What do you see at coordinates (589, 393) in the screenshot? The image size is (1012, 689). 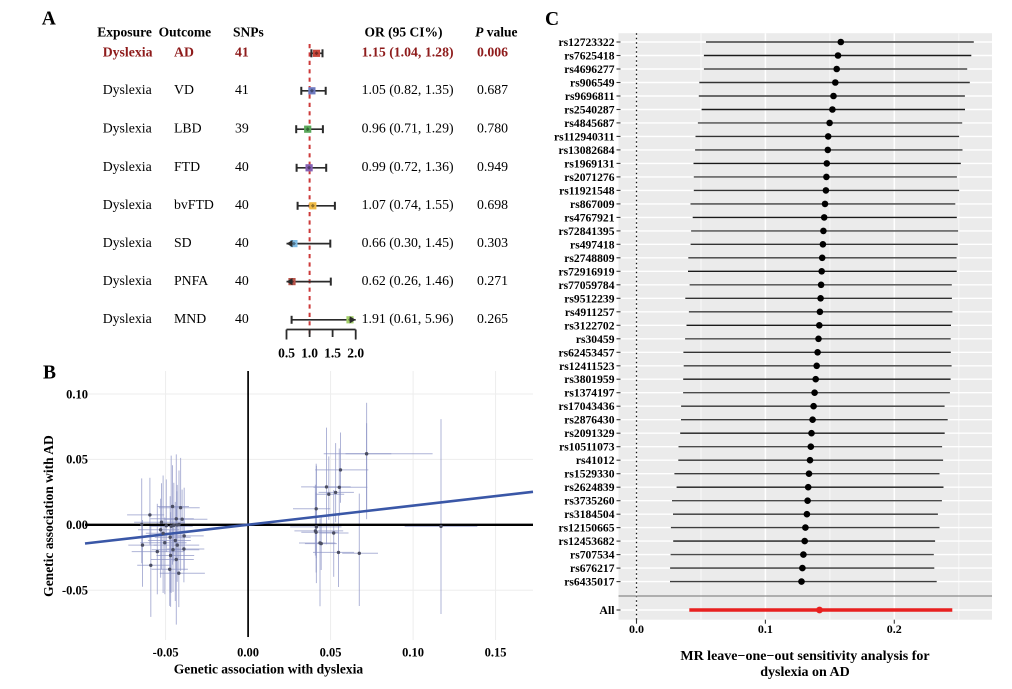 I see `svg-text: rs1374197` at bounding box center [589, 393].